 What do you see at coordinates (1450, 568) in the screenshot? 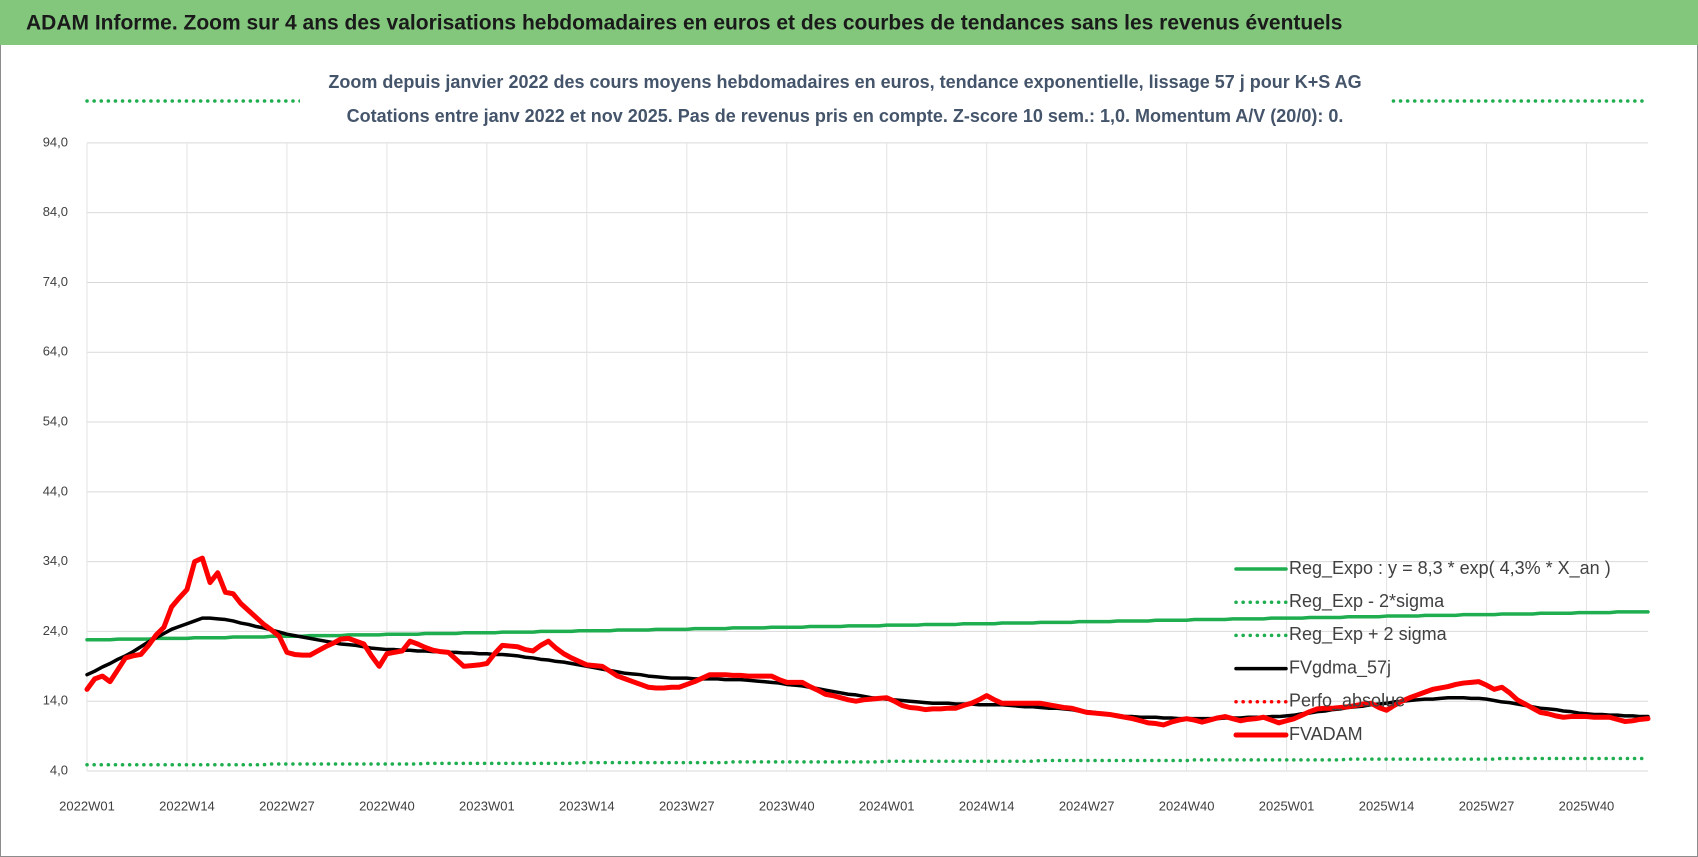
I see `legend-label: Reg_Expo : y = 8,3 * exp( 4,3% * X_an )` at bounding box center [1450, 568].